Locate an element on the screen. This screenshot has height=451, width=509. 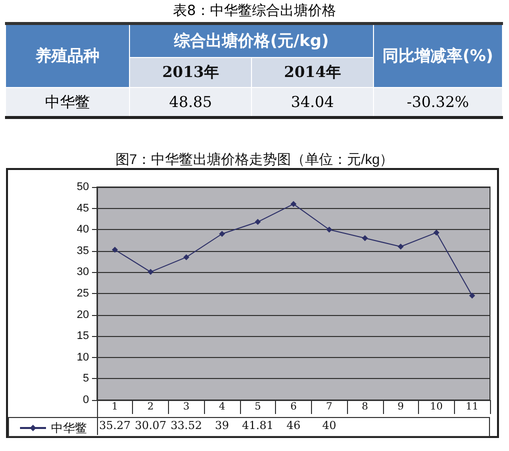
data-label: 46 is located at coordinates (293, 425).